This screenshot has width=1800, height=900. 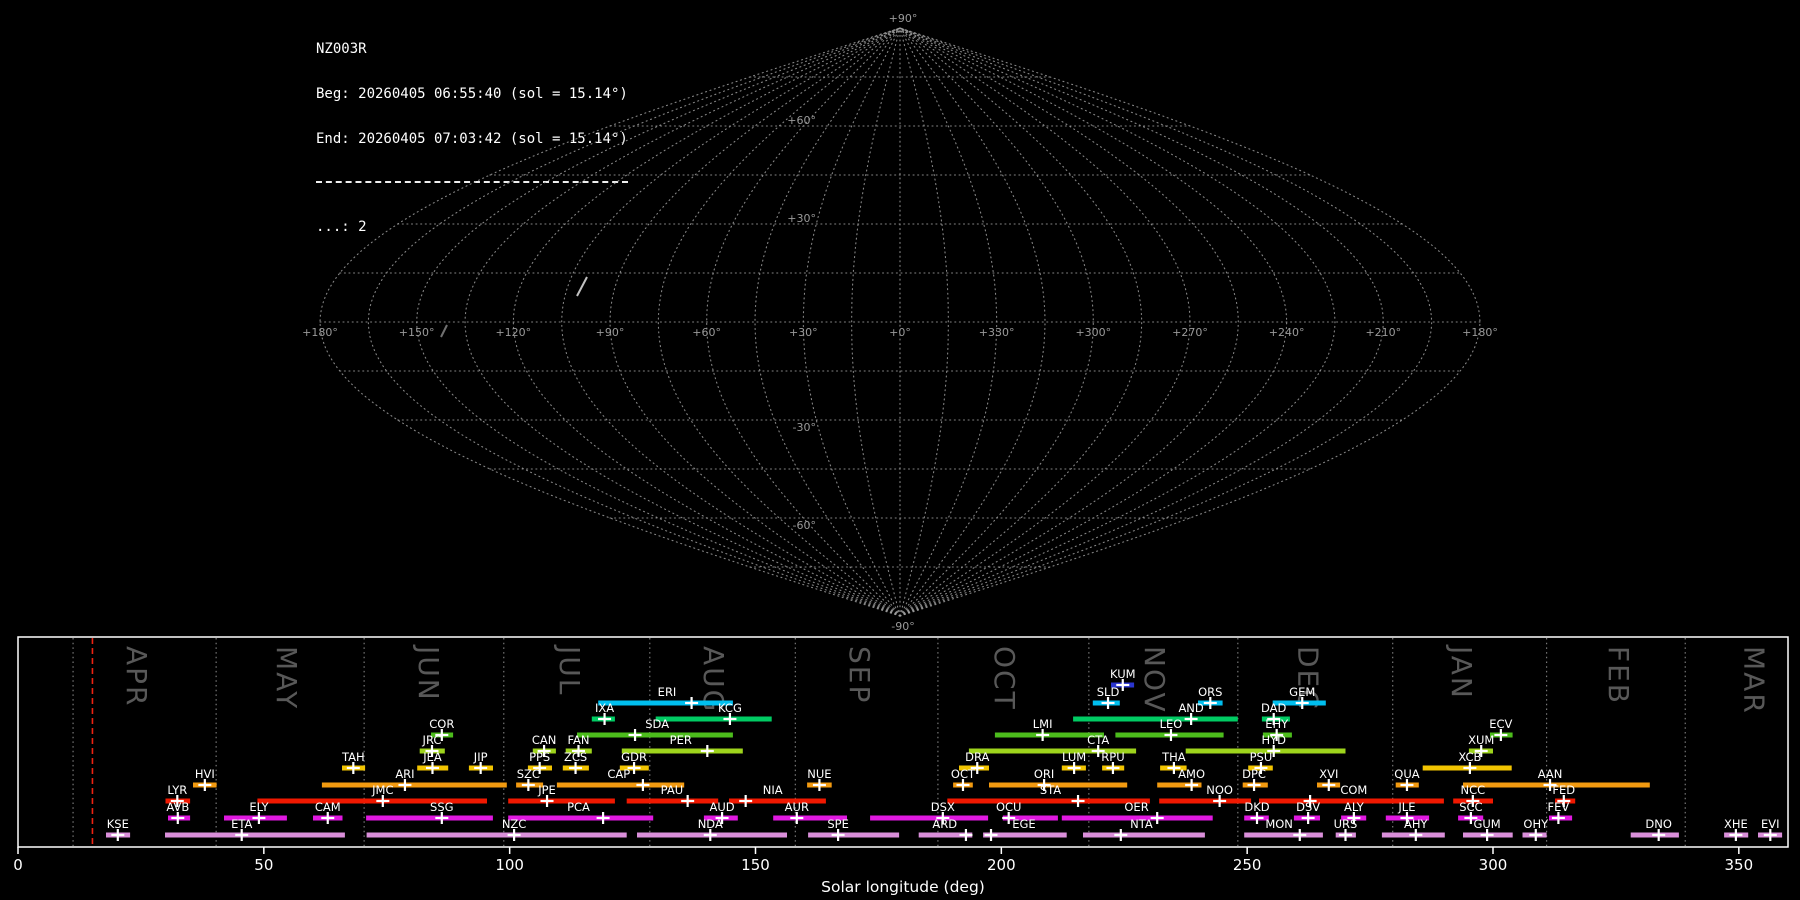 I want to click on map-latitude-label: -30°, so click(x=804, y=427).